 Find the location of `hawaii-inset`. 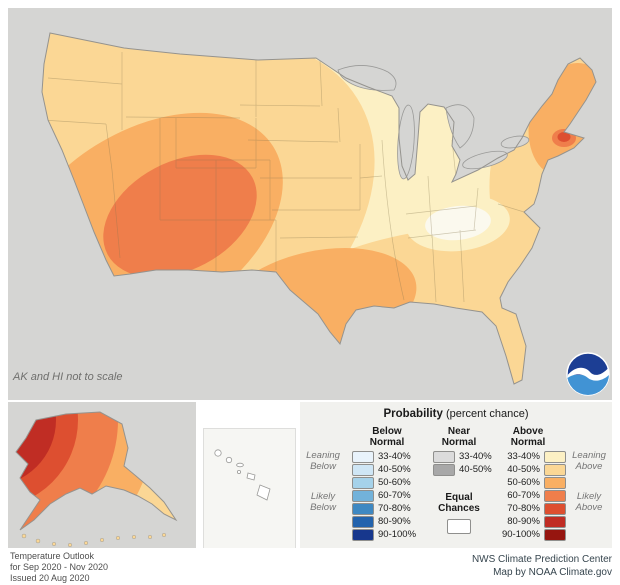

hawaii-inset is located at coordinates (249, 489).